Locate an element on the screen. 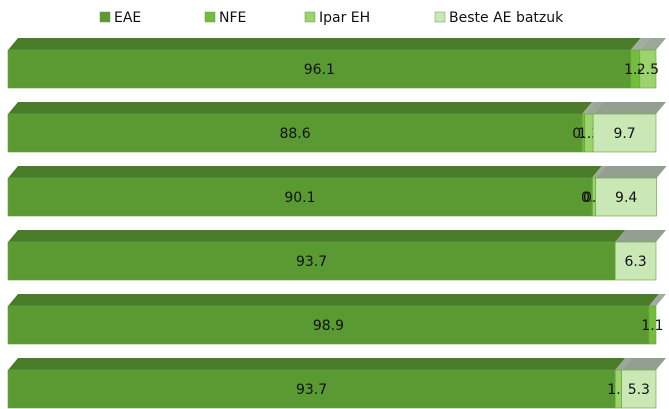 The width and height of the screenshot is (669, 409). data-label: 9.7 is located at coordinates (624, 134).